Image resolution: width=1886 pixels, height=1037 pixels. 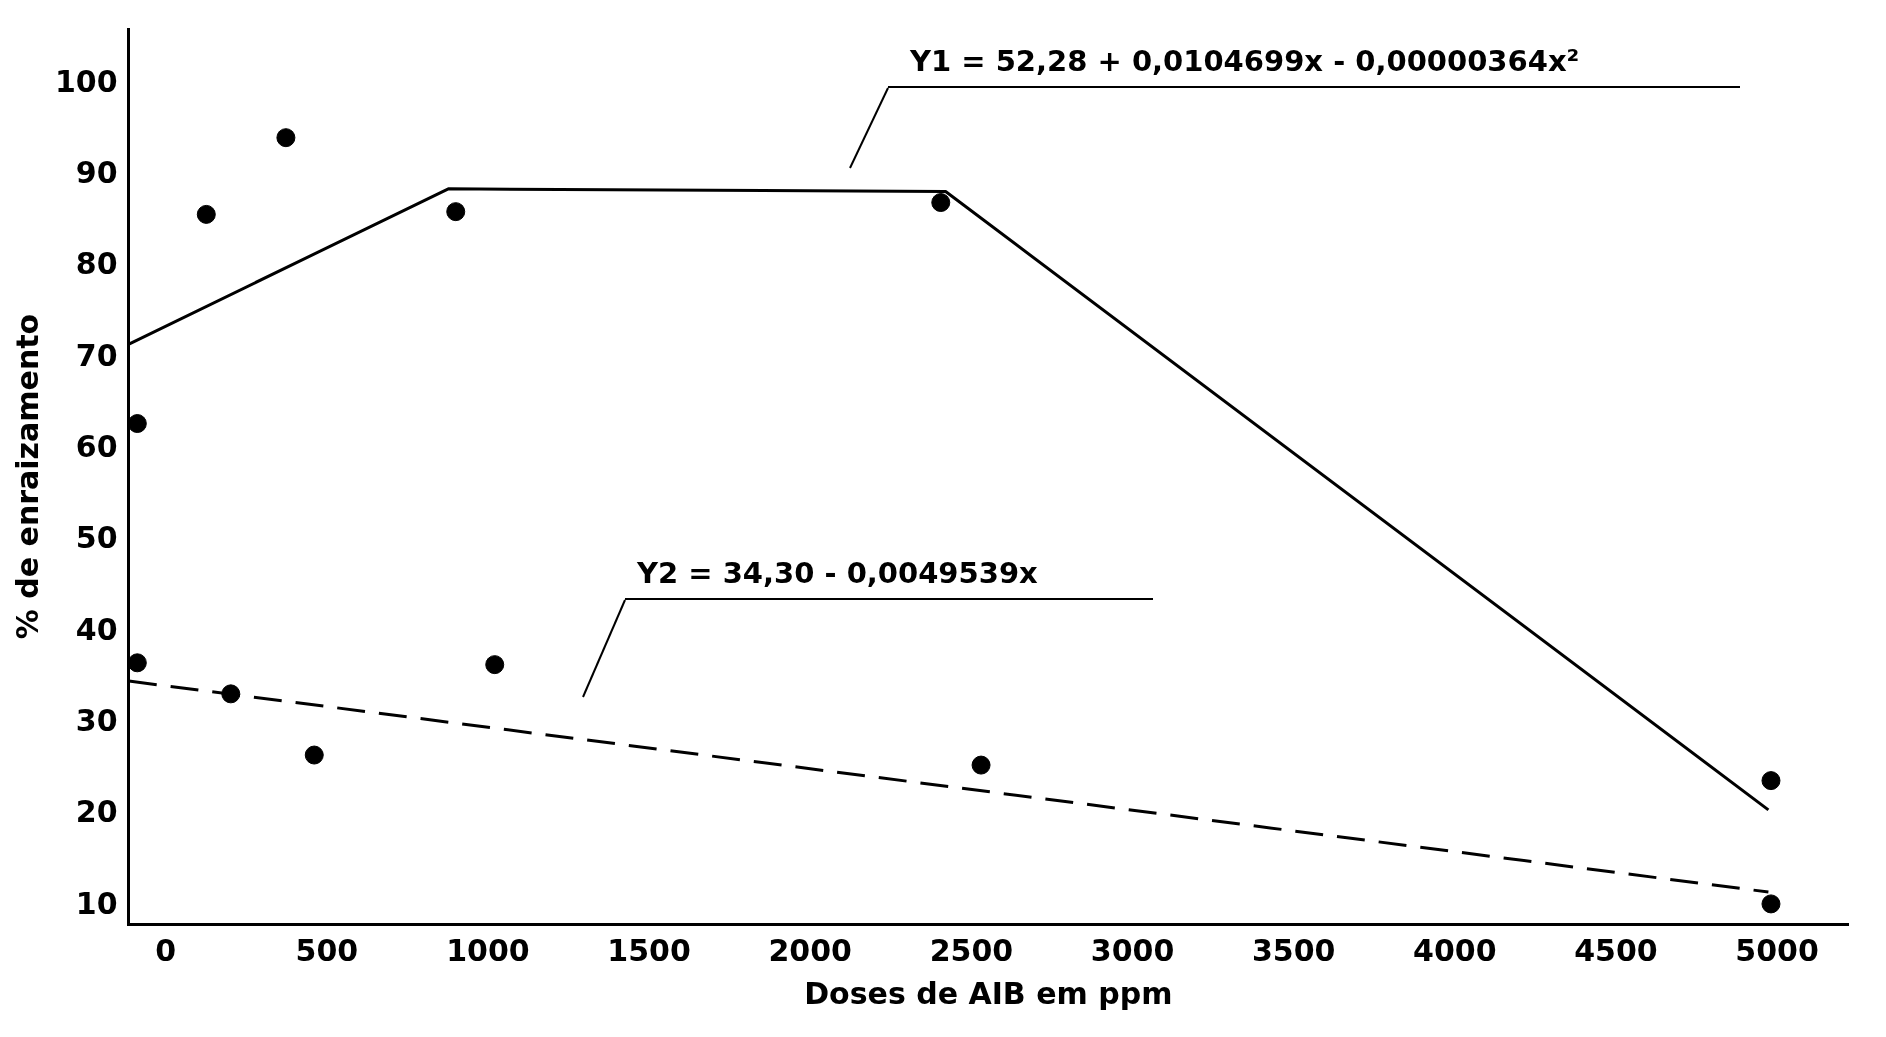 I want to click on x-tick-label: 1000, so click(x=488, y=950).